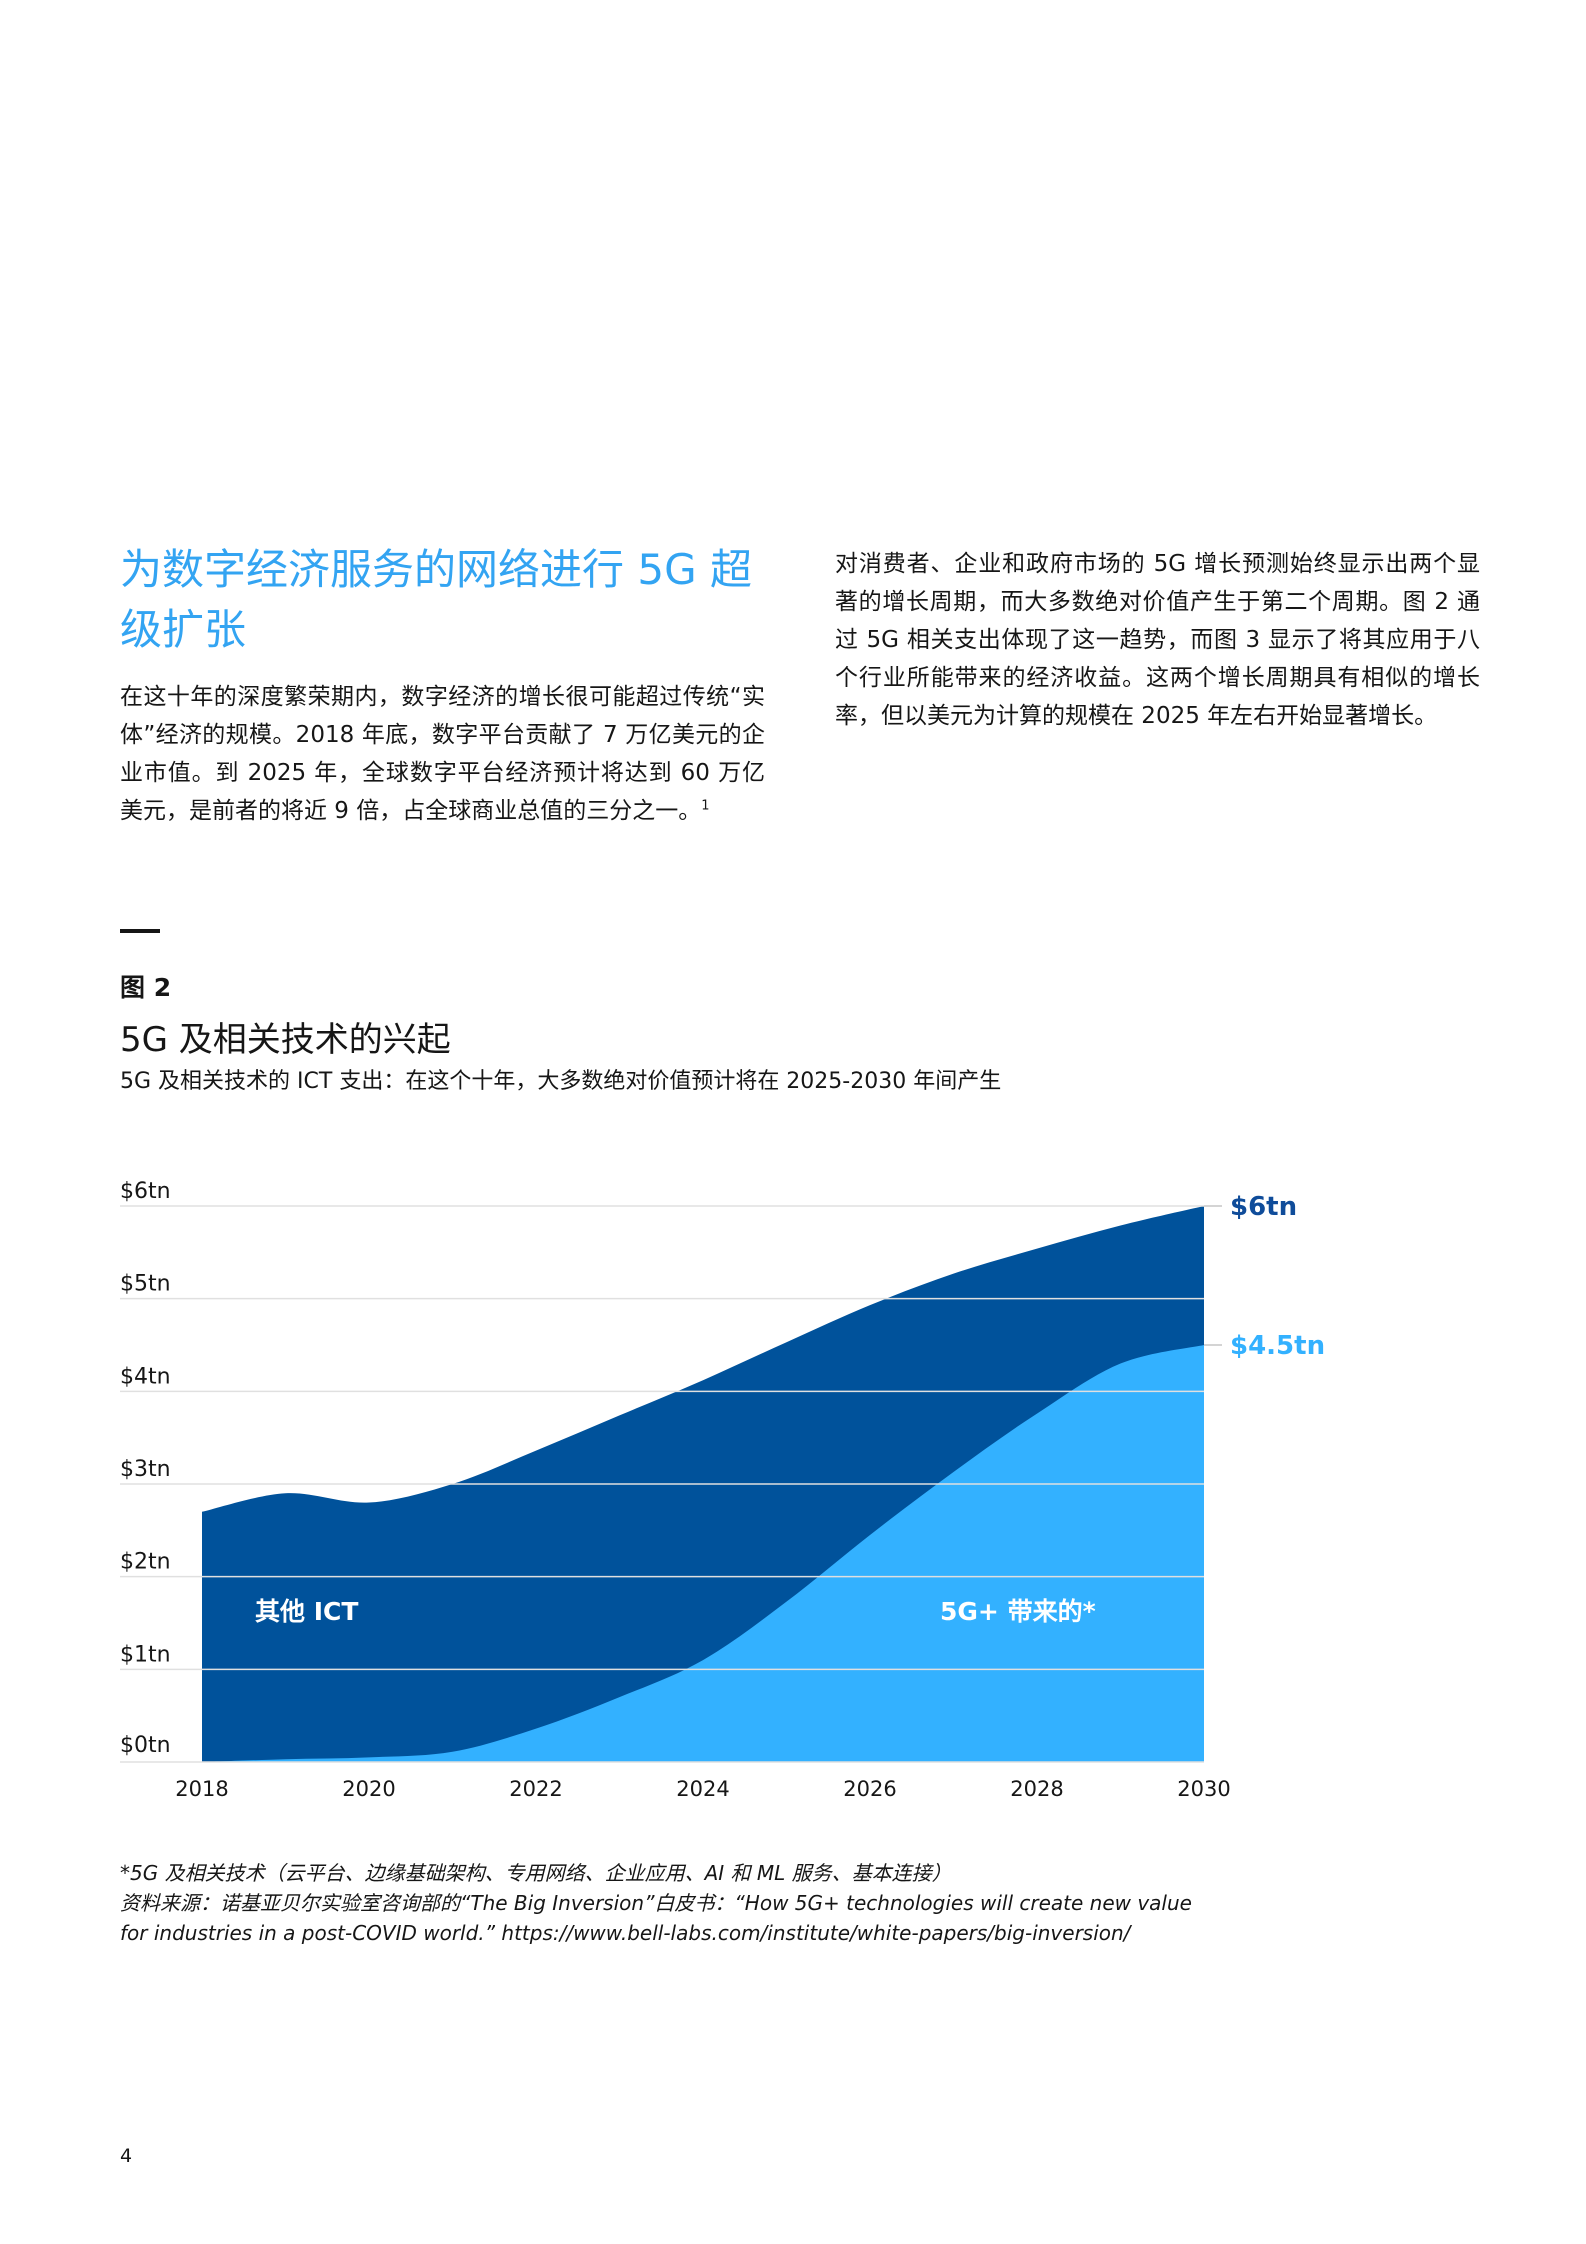  Describe the element at coordinates (306, 1611) in the screenshot. I see `series-label-other-ict: 其他 ICT` at that location.